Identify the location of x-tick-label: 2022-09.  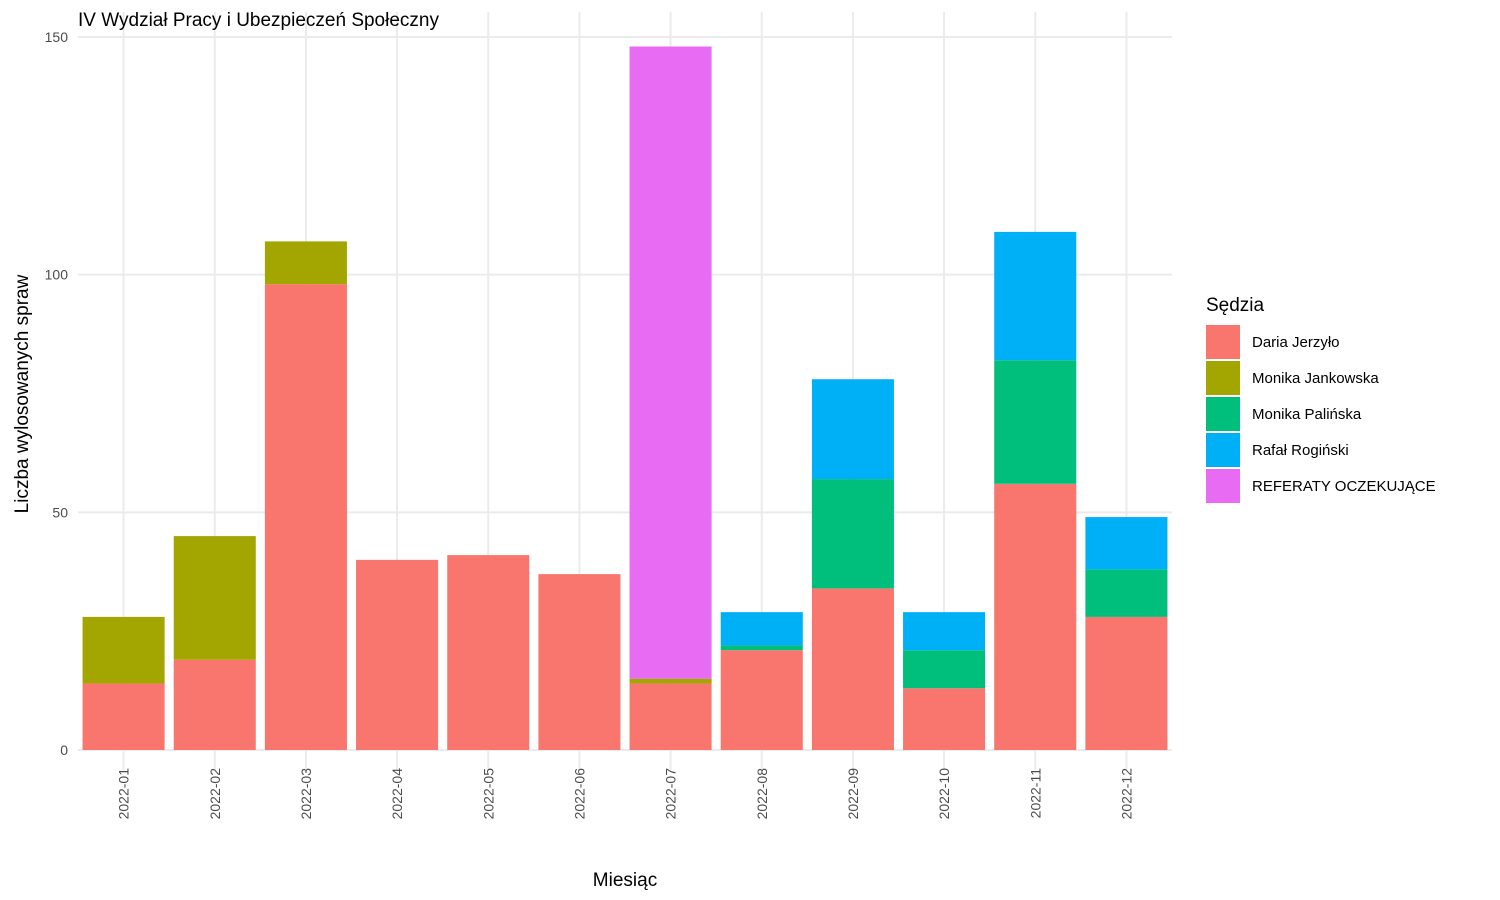
(853, 794).